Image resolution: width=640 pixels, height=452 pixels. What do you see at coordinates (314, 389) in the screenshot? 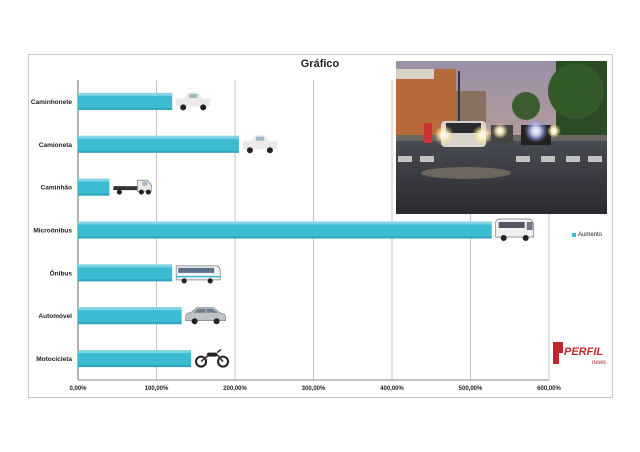
I see `x-tick-label: 300,00%` at bounding box center [314, 389].